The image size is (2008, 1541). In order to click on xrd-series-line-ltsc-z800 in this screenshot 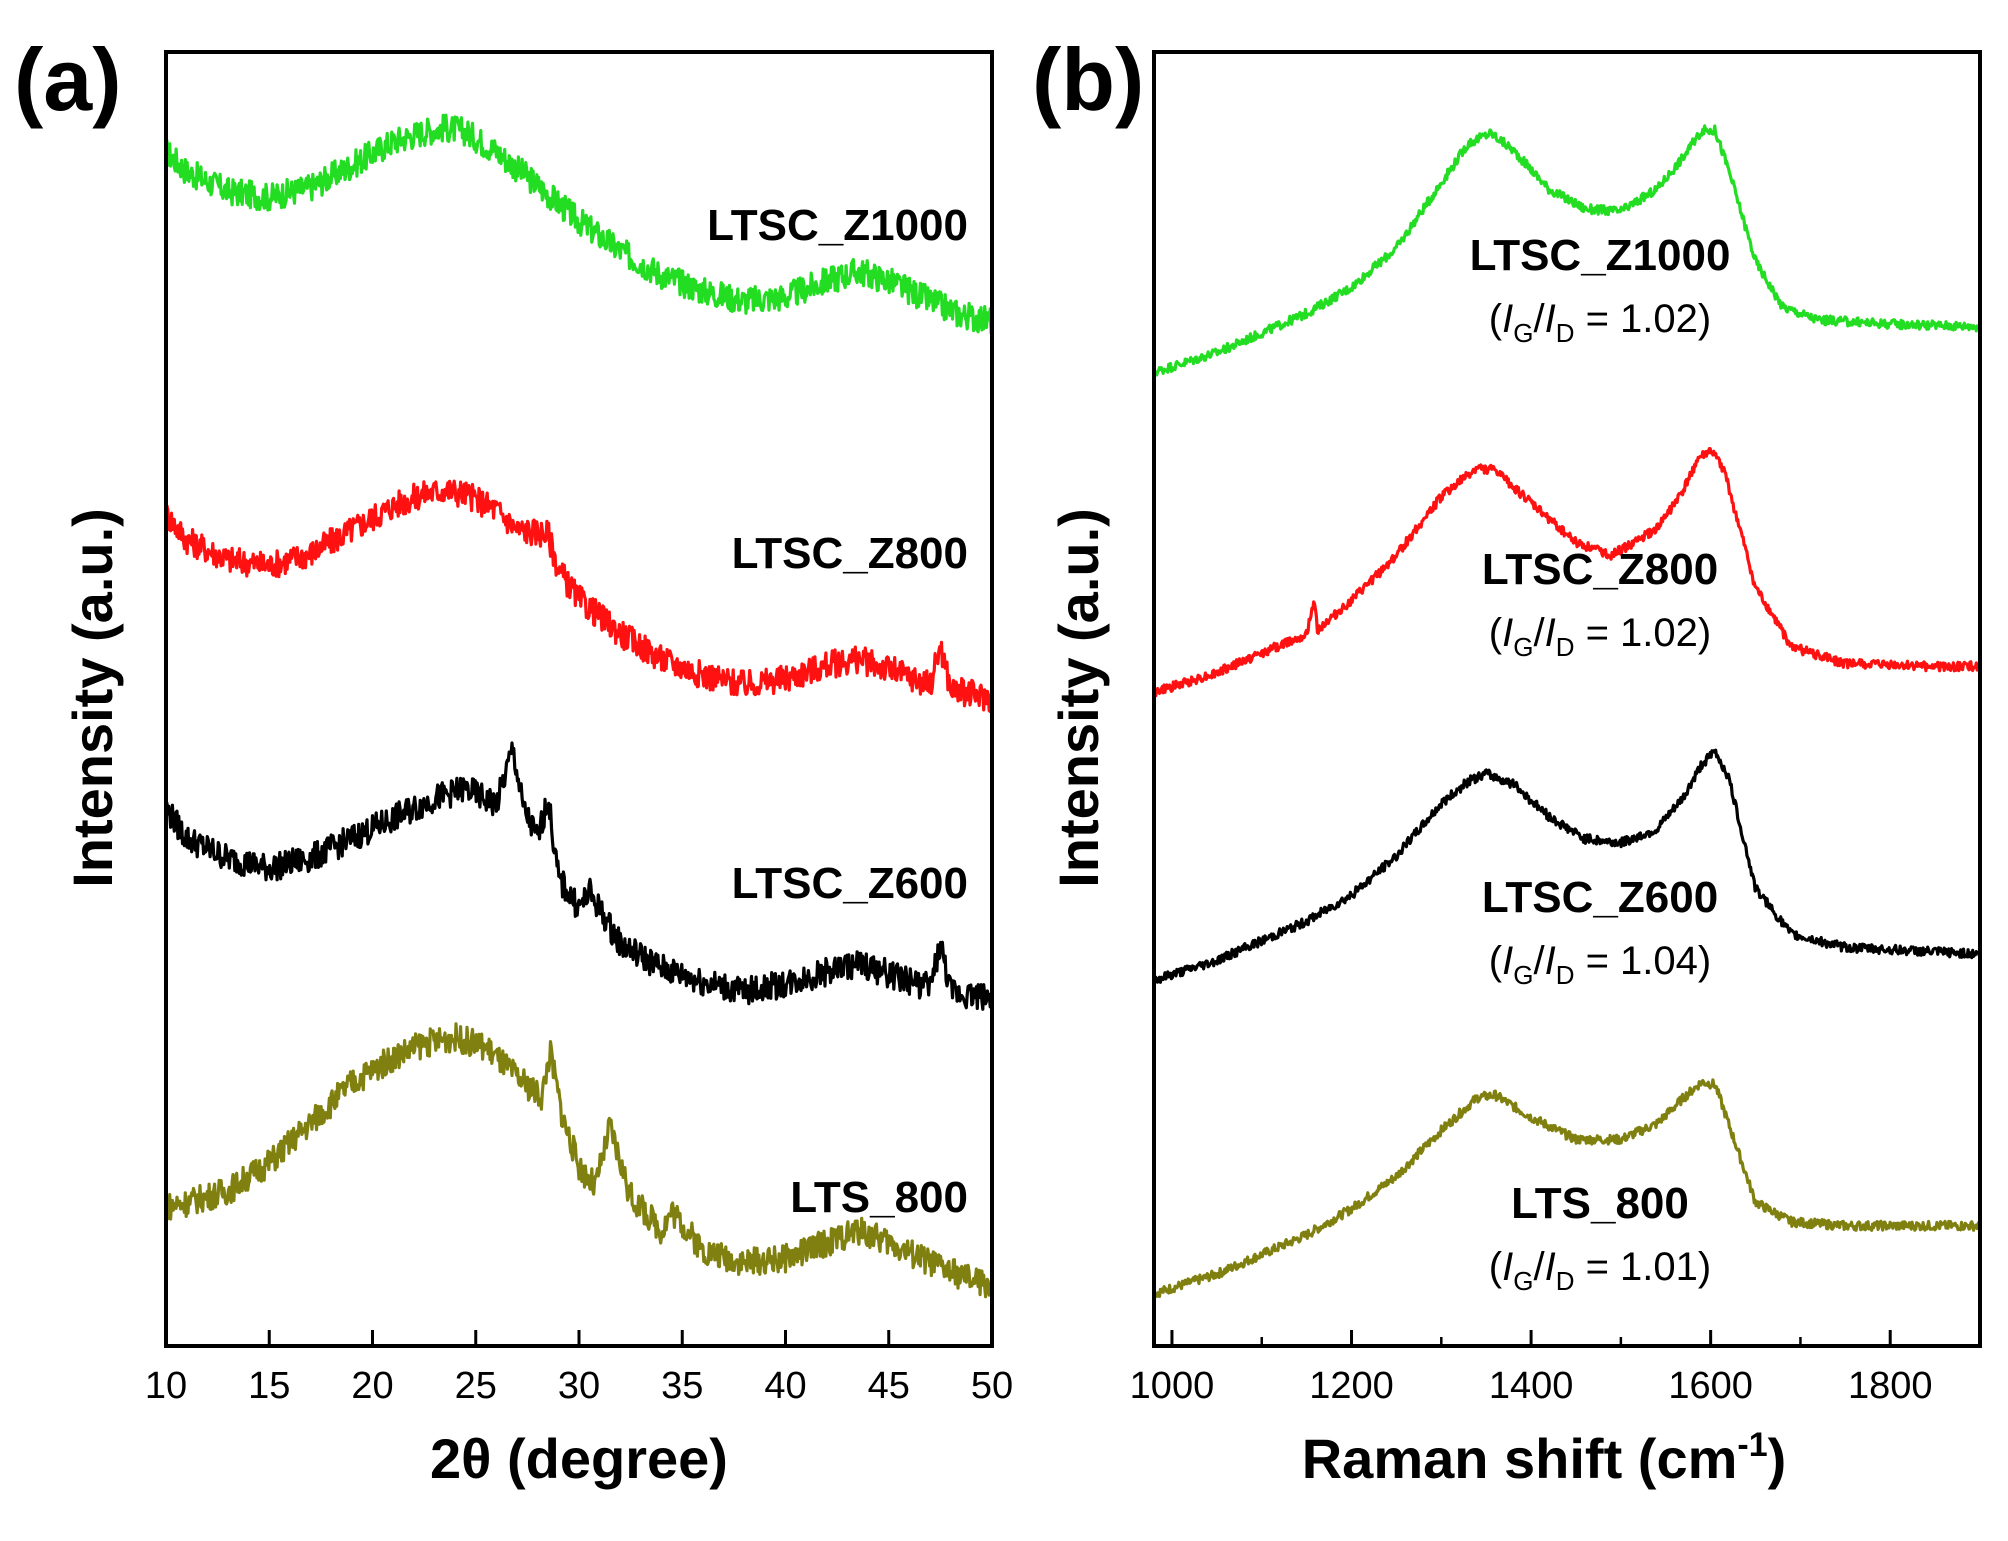, I will do `click(579, 596)`.